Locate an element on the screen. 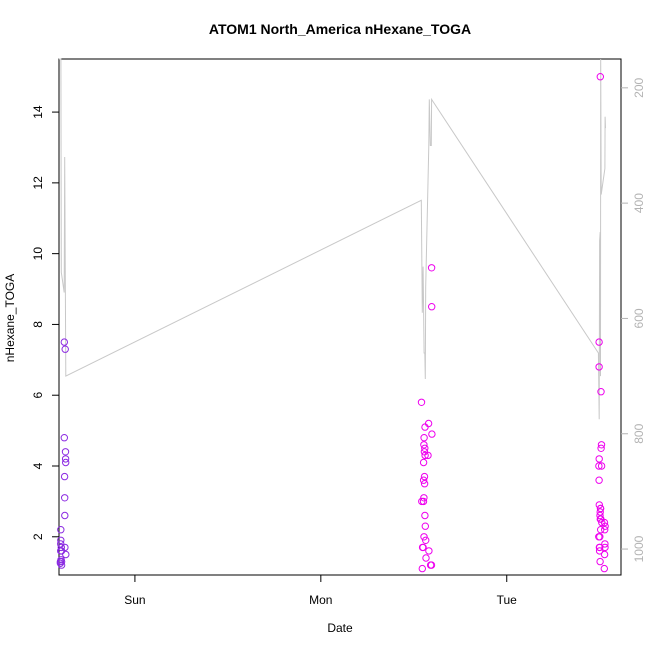  y-tick-label: 12 is located at coordinates (38, 183).